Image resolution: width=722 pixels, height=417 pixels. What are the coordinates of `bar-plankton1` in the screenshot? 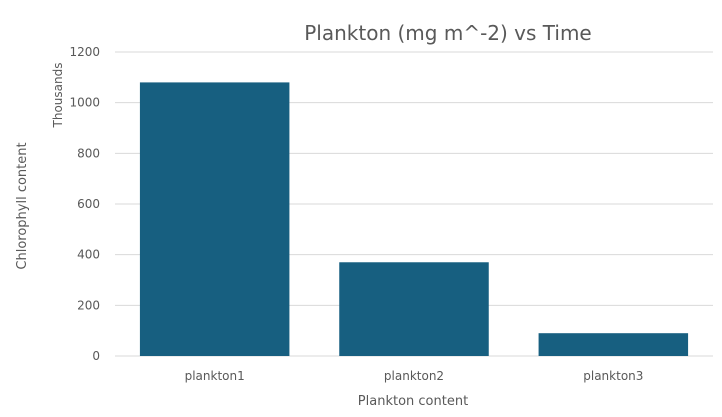 It's located at (214, 219).